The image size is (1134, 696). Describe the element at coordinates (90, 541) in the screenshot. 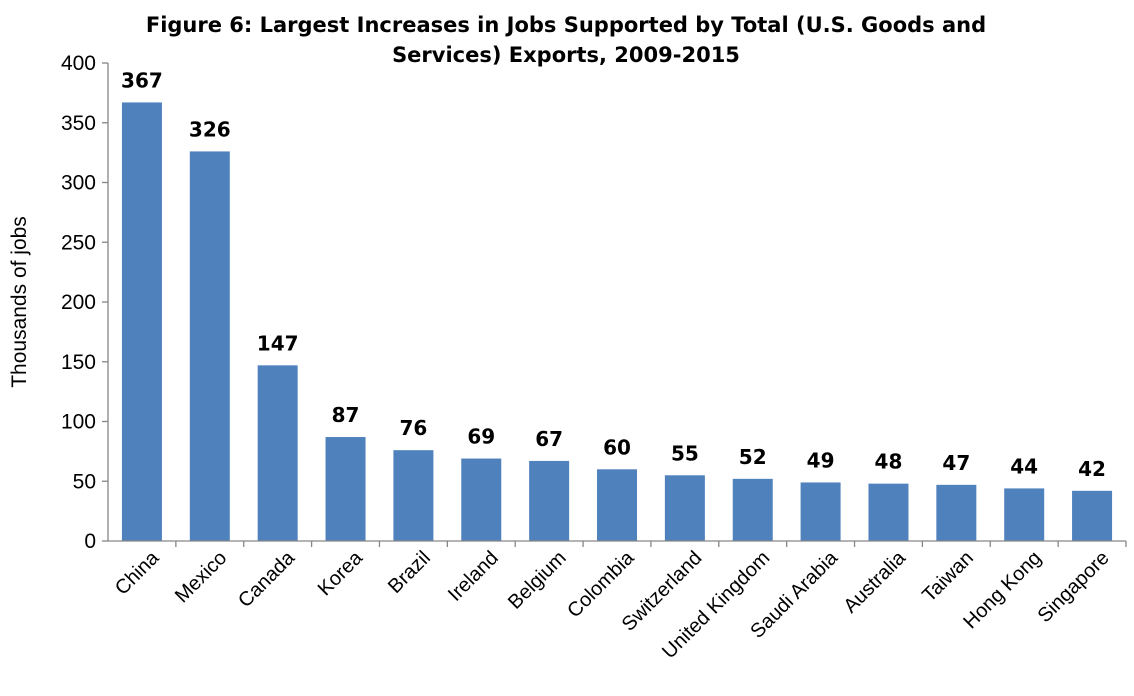

I see `y-tick-label: 0` at that location.